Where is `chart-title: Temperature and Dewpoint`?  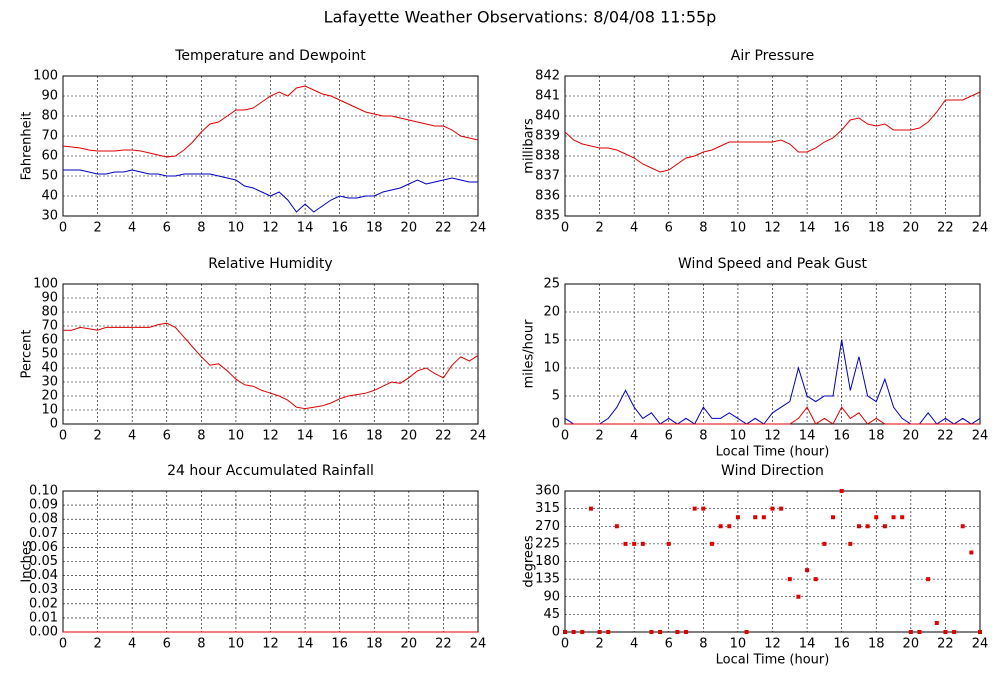 chart-title: Temperature and Dewpoint is located at coordinates (270, 56).